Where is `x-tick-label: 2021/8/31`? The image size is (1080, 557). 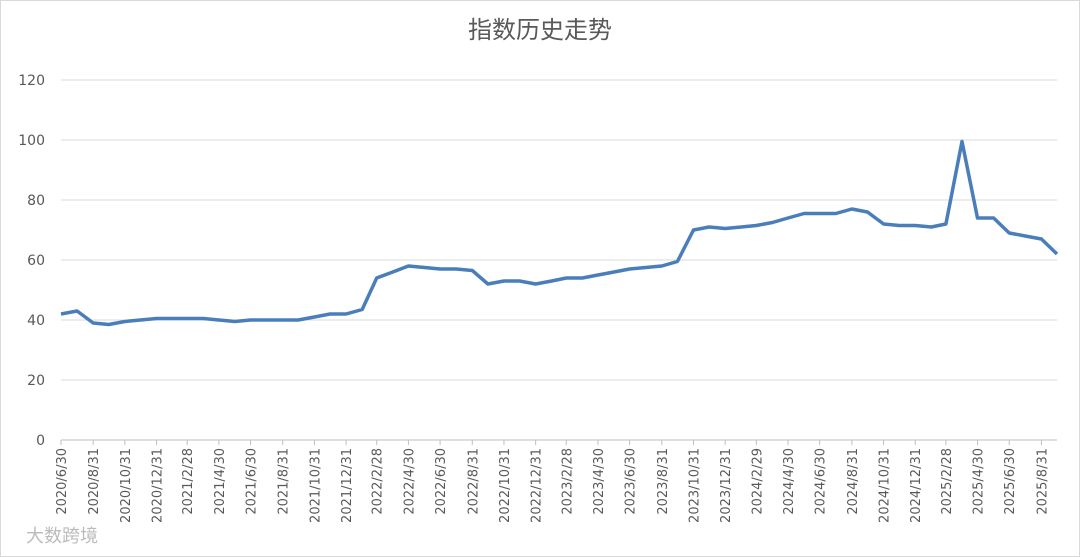 x-tick-label: 2021/8/31 is located at coordinates (284, 481).